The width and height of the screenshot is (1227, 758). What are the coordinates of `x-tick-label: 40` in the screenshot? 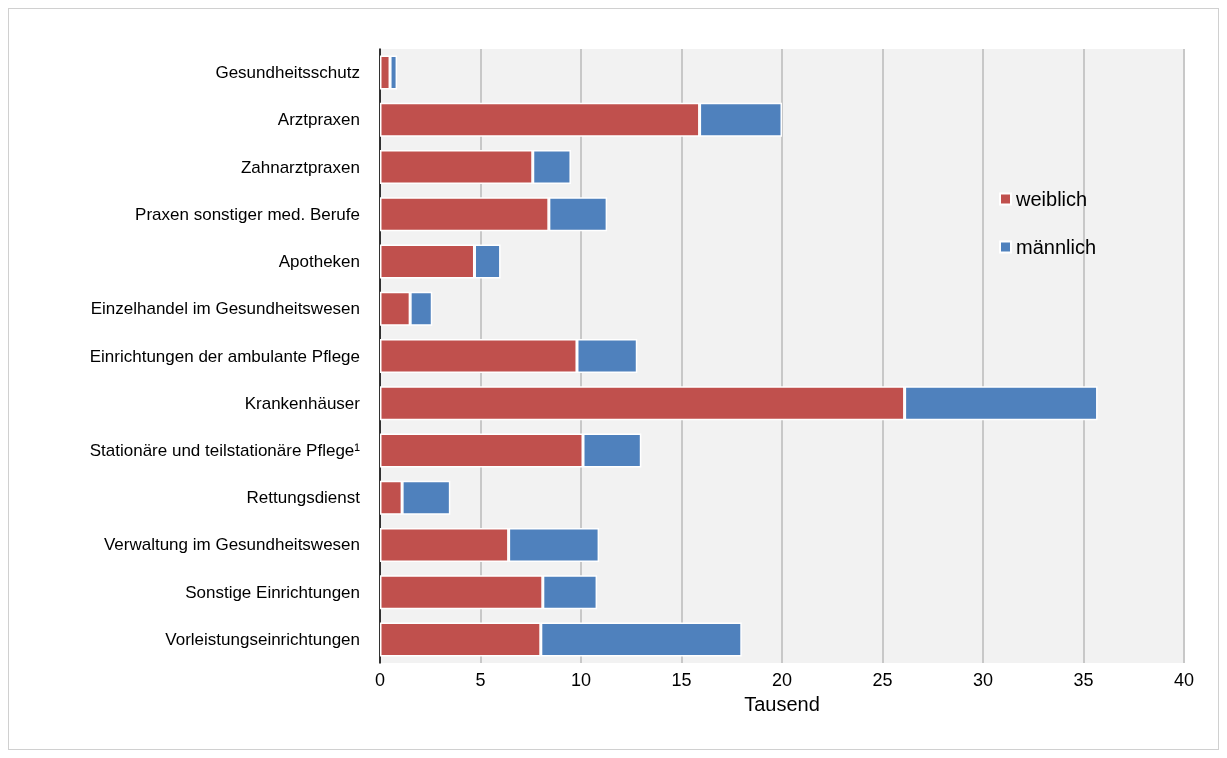 It's located at (1184, 680).